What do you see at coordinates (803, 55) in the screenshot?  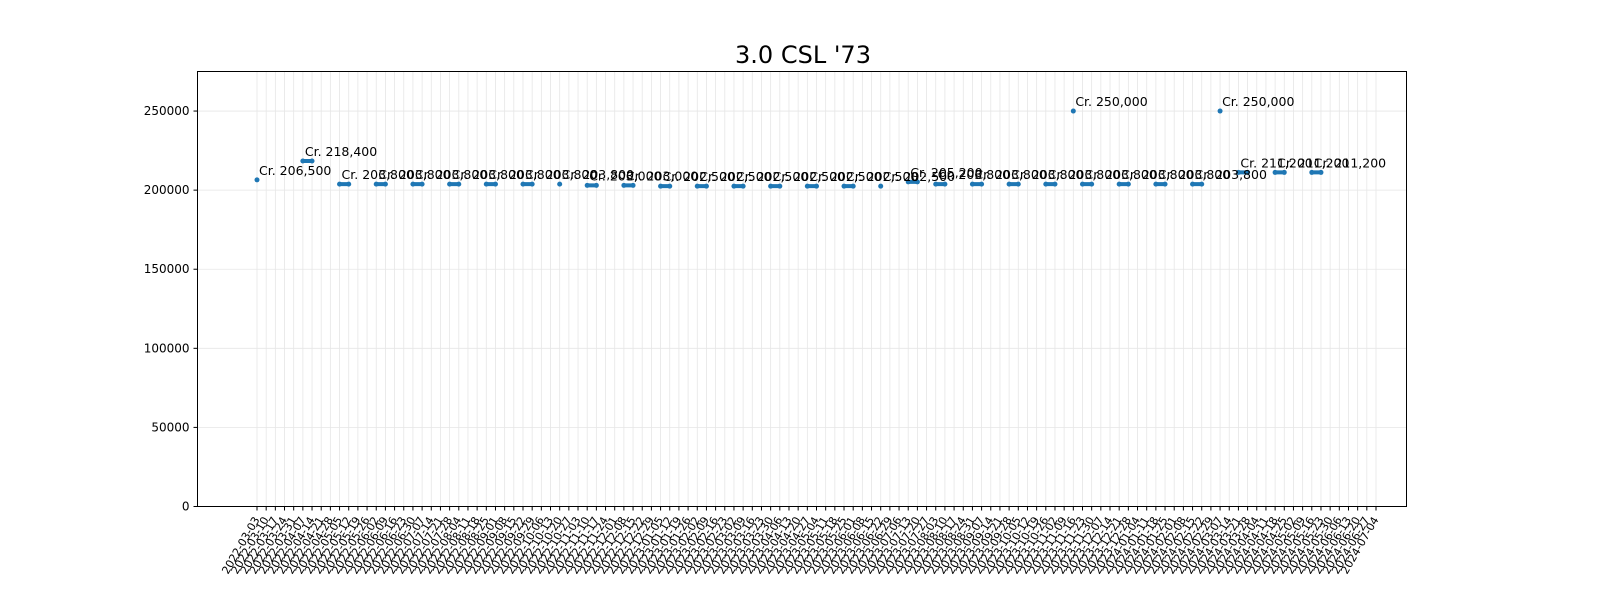 I see `chart-title: 3.0 CSL '73` at bounding box center [803, 55].